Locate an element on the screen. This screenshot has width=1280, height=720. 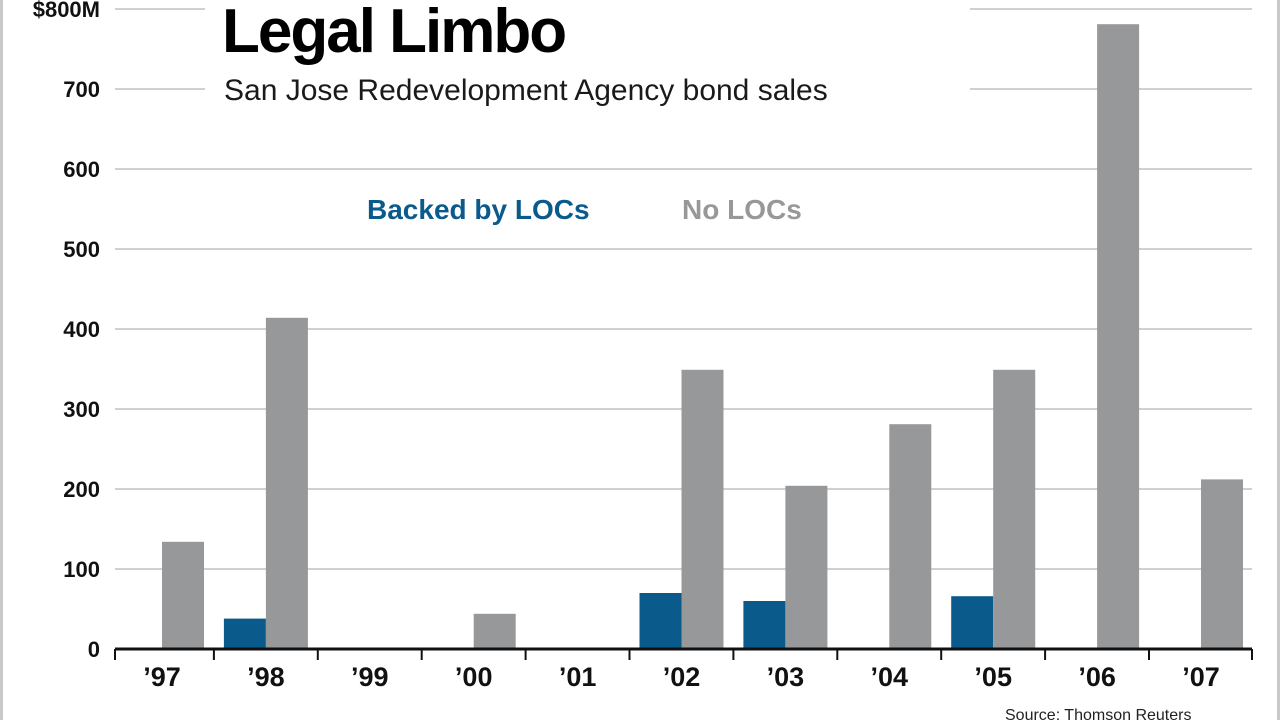
y-tick-label-700: 700 is located at coordinates (81, 89).